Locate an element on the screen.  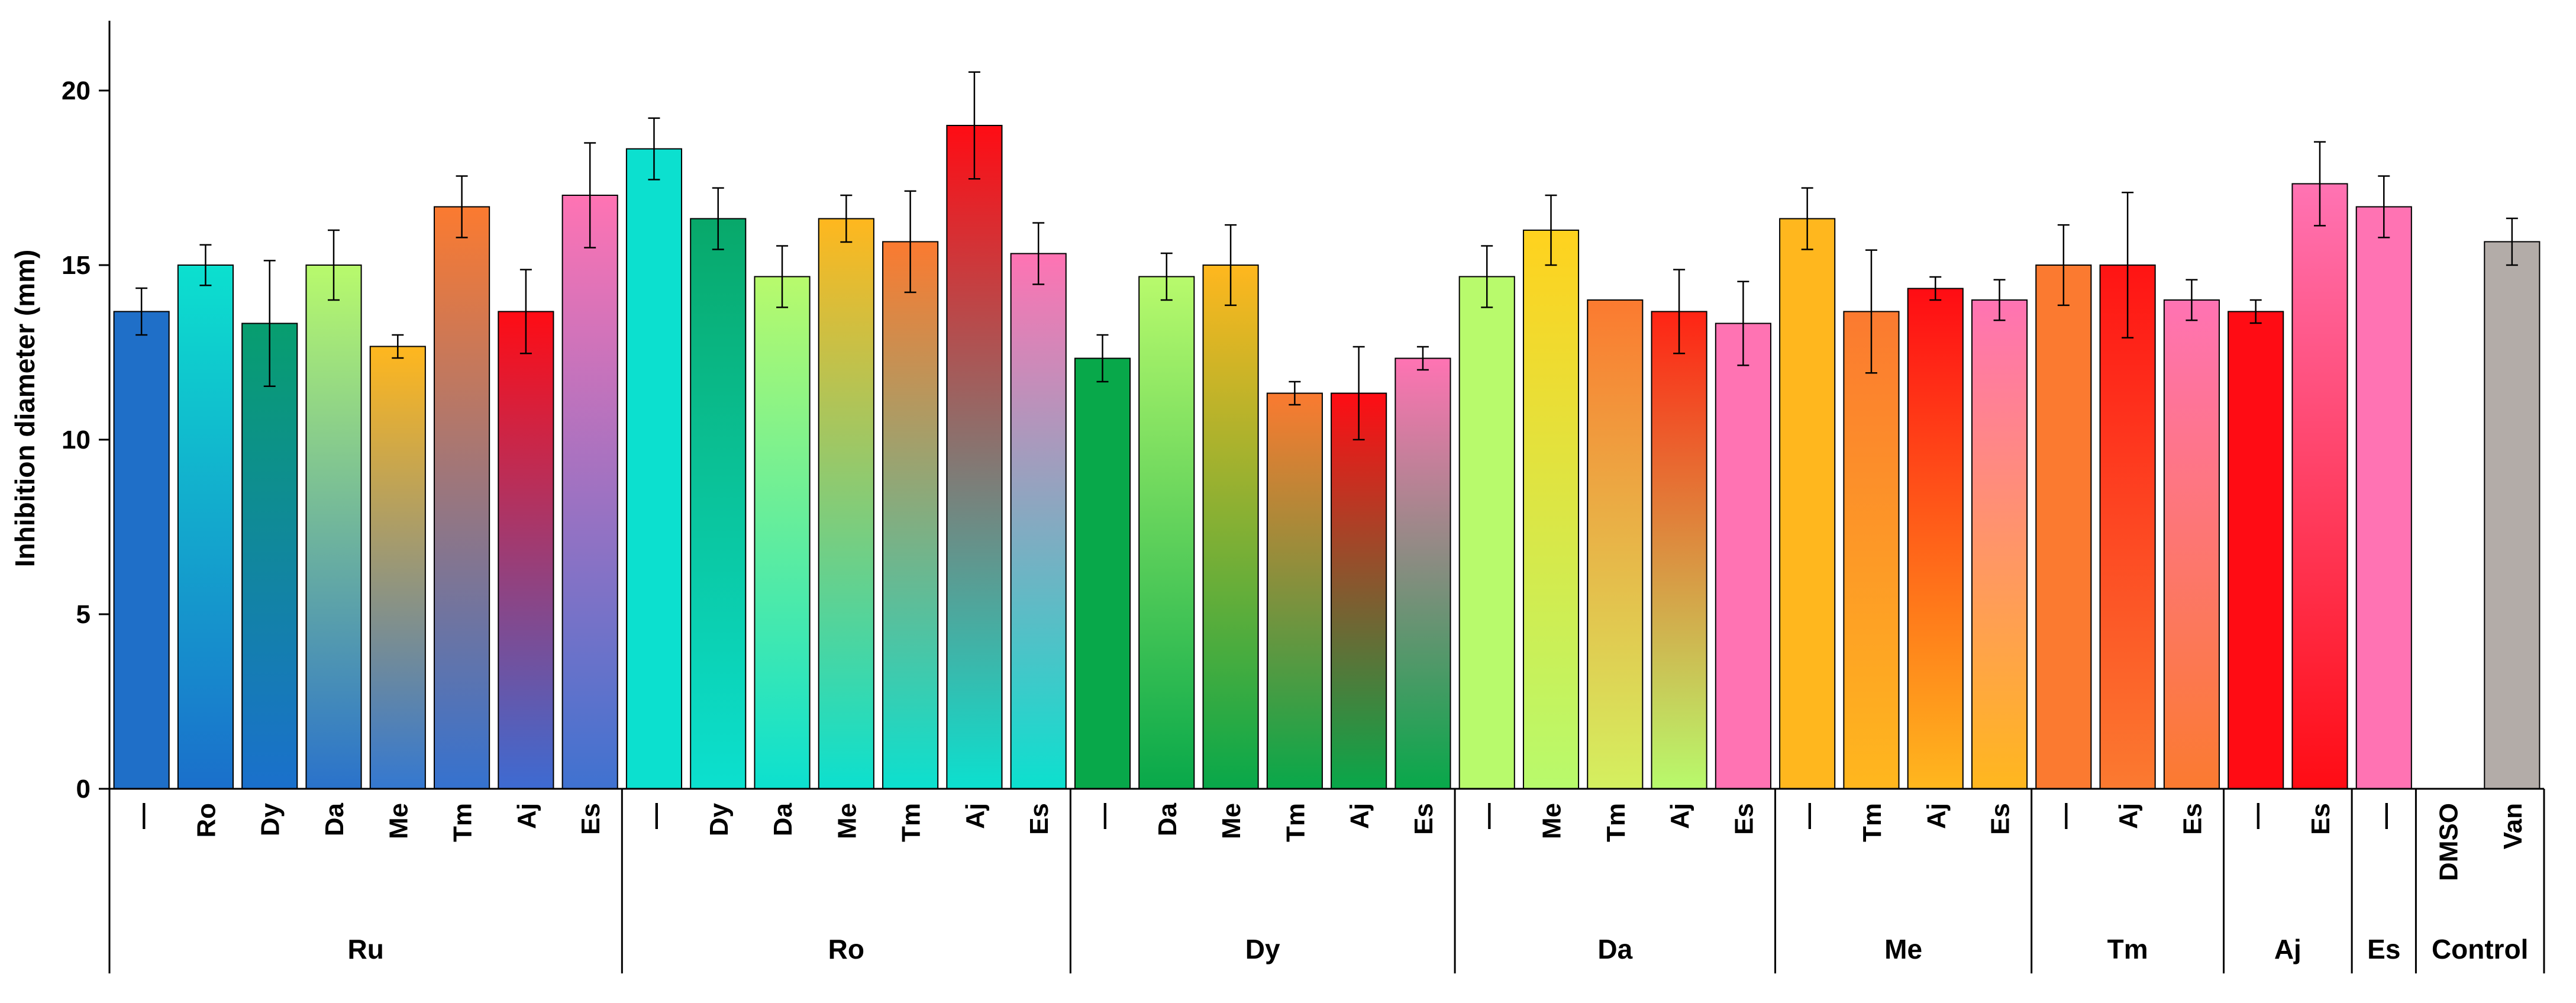
category-label: Van is located at coordinates (2512, 826).